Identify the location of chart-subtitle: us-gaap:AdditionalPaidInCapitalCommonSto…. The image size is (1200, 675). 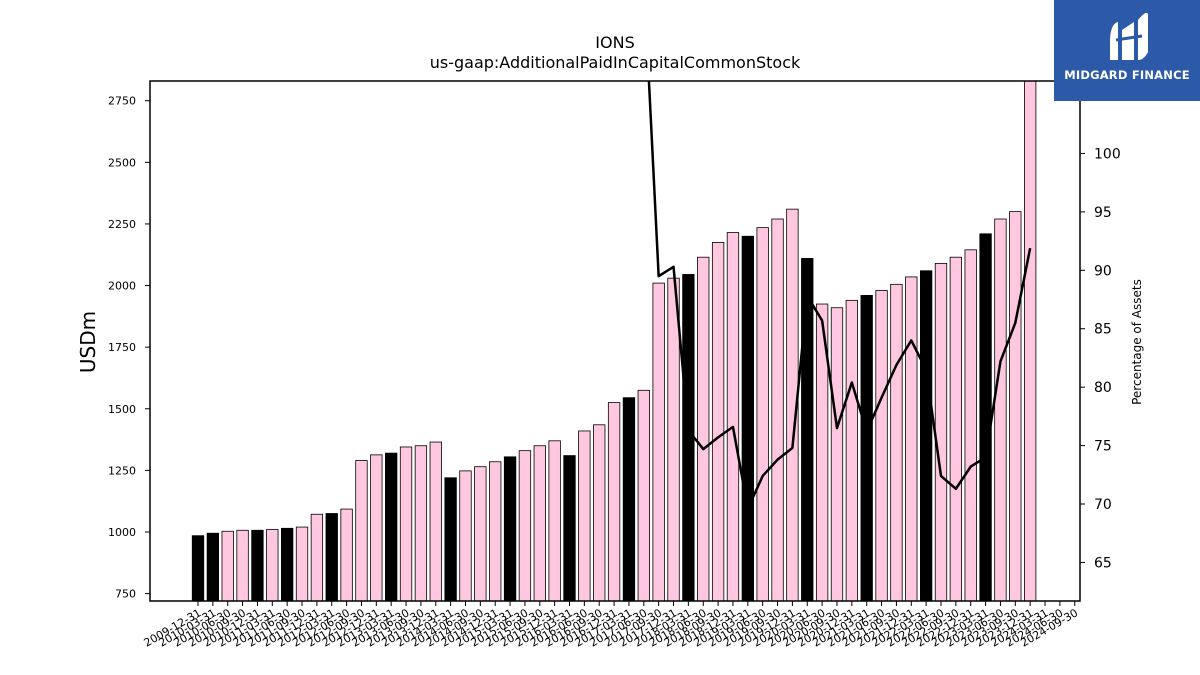
(615, 62).